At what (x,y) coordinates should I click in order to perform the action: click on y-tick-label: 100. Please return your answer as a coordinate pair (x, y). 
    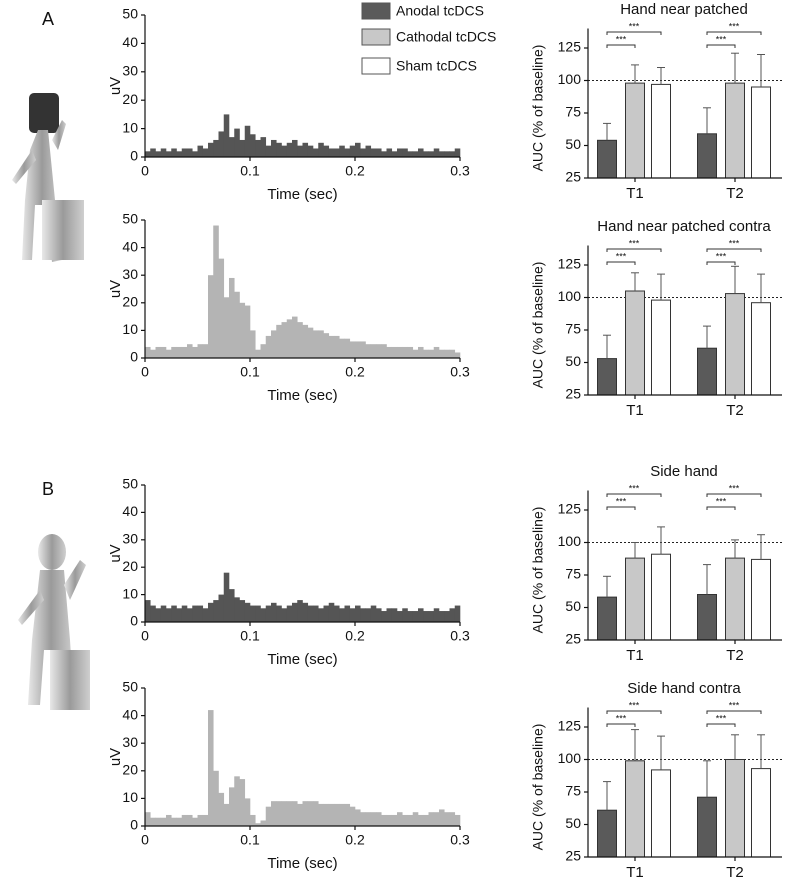
    Looking at the image, I should click on (570, 79).